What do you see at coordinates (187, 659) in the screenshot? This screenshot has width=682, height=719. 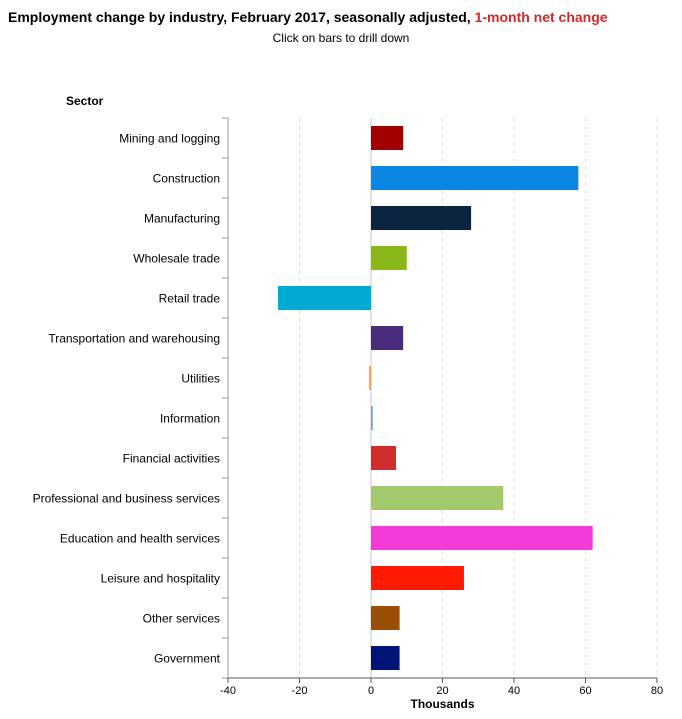 I see `category-label: Government` at bounding box center [187, 659].